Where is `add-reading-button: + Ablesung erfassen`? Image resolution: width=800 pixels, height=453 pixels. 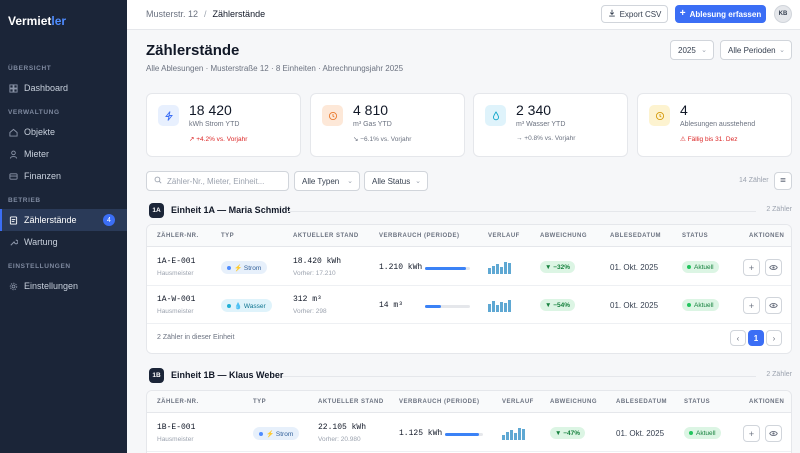
add-reading-button: + Ablesung erfassen is located at coordinates (720, 14).